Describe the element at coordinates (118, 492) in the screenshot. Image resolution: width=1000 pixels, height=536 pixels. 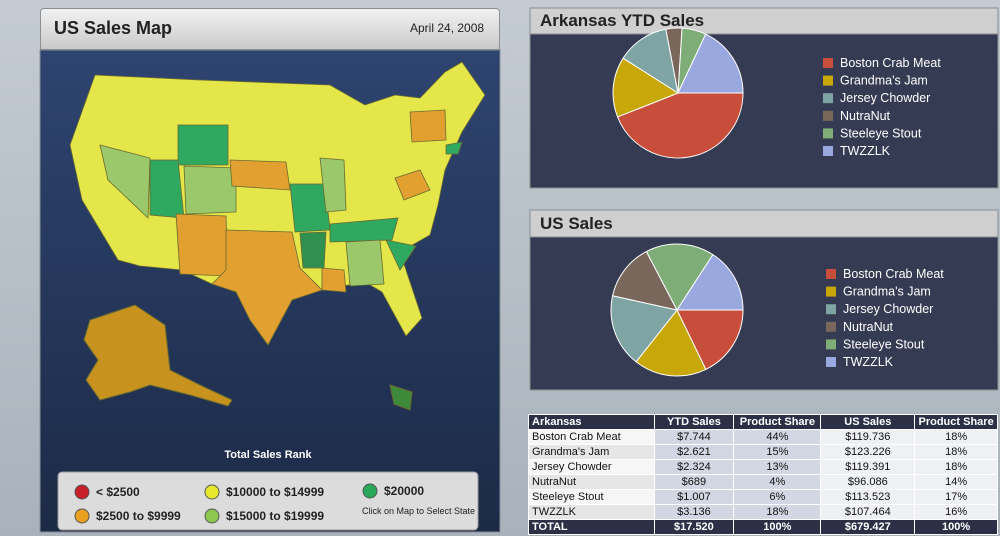
I see `legend-label: < $2500` at that location.